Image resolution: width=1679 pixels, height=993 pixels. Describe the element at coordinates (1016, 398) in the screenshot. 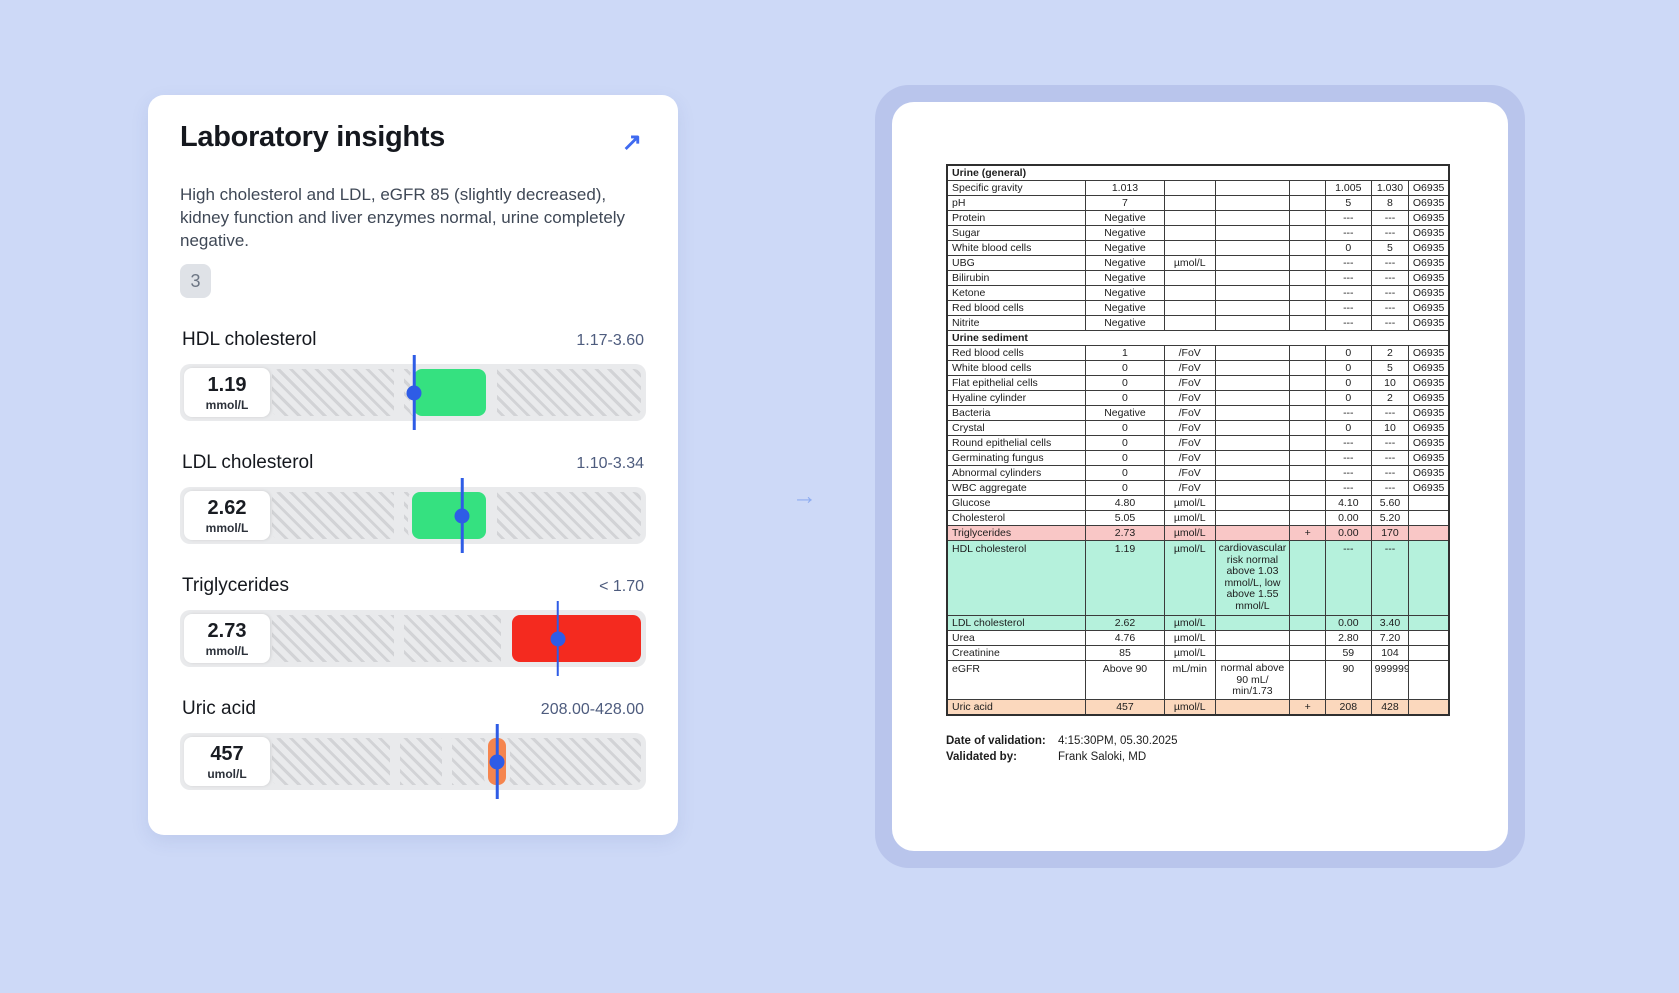

I see `table-cell-name: Hyaline cylinder` at that location.